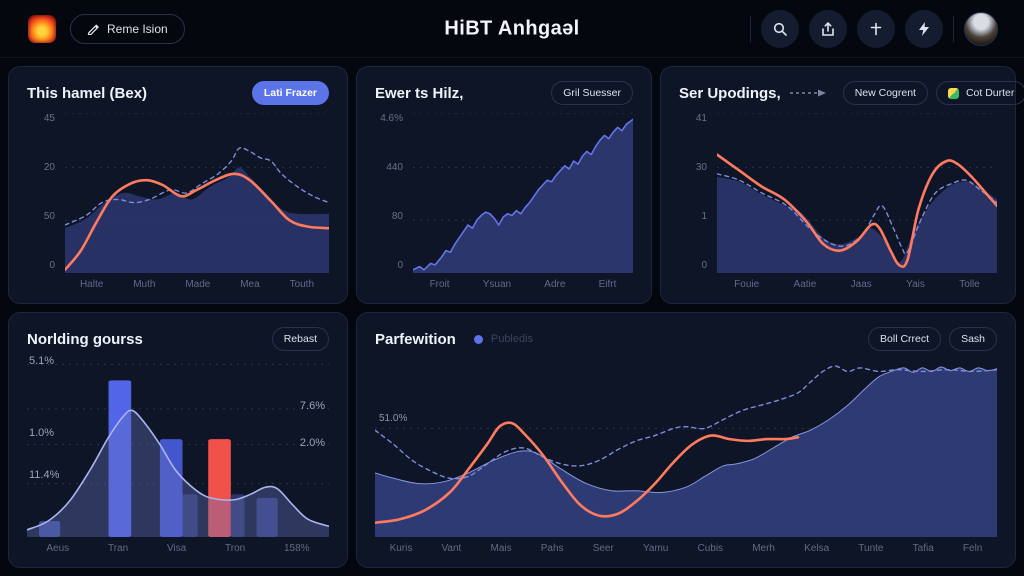  I want to click on rebast-button: Rebast, so click(300, 339).